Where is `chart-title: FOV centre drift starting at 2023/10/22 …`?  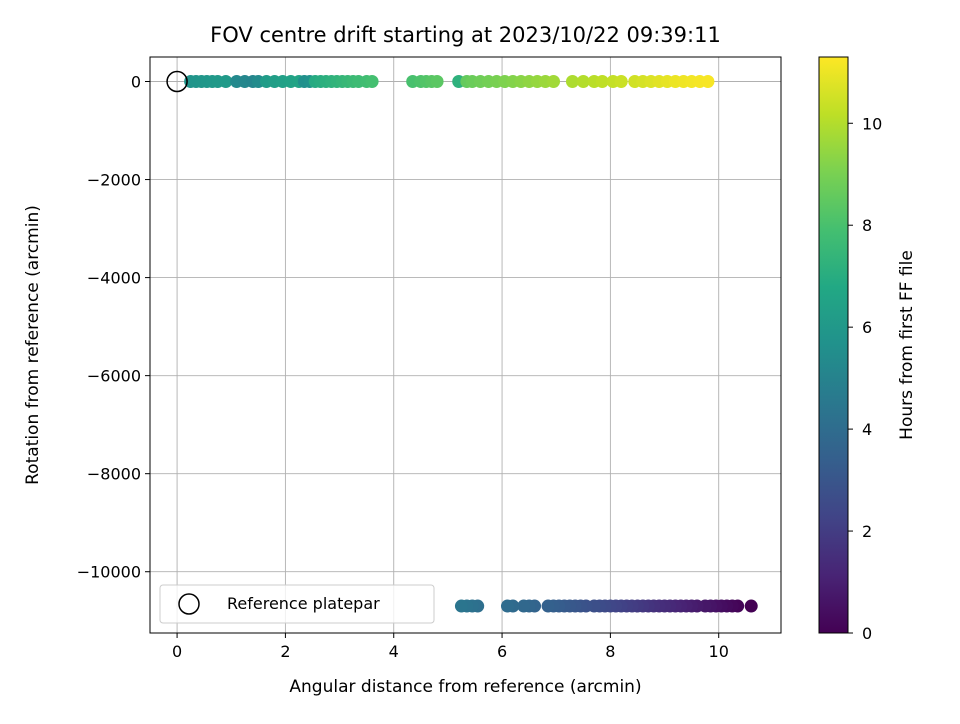
chart-title: FOV centre drift starting at 2023/10/22 … is located at coordinates (465, 35).